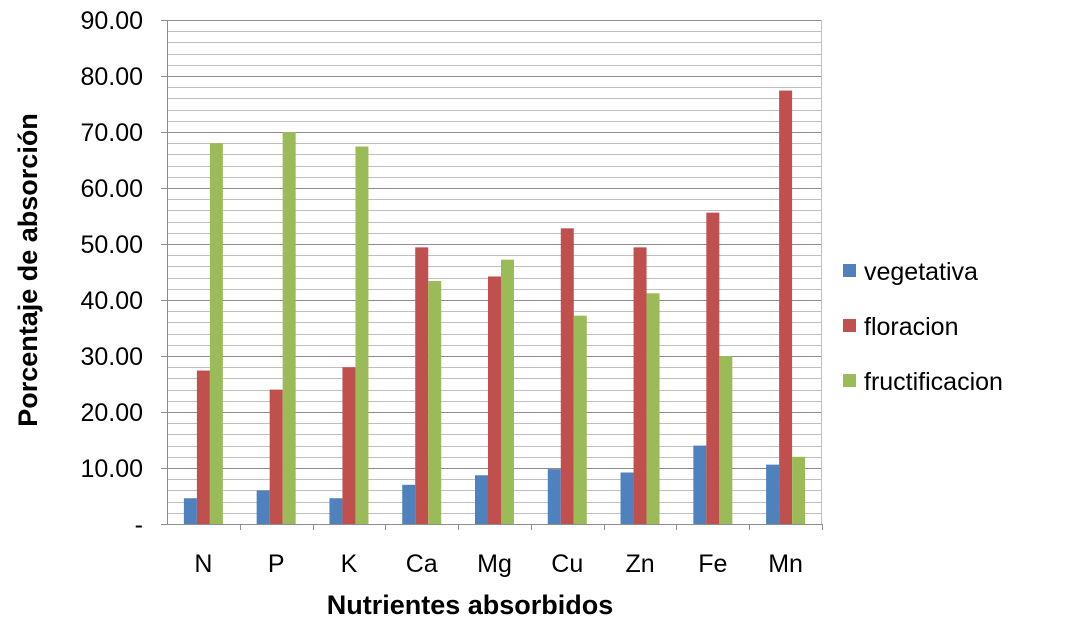 The height and width of the screenshot is (628, 1073). Describe the element at coordinates (111, 357) in the screenshot. I see `y-tick-label: 30.00` at that location.